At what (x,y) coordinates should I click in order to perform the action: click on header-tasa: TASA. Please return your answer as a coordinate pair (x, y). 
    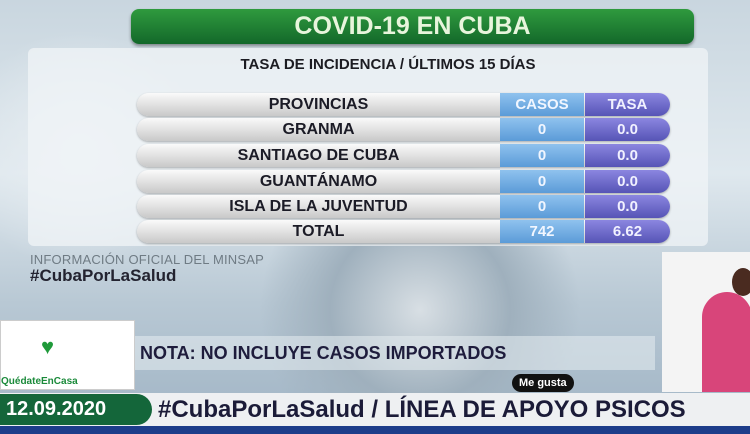
    Looking at the image, I should click on (627, 104).